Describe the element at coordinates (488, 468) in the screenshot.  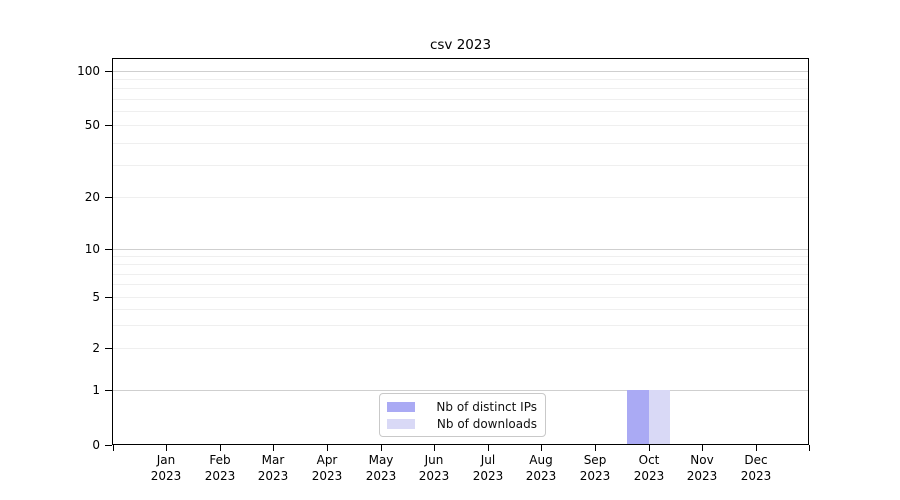
I see `x-tick-label-jul: Jul 2023` at that location.